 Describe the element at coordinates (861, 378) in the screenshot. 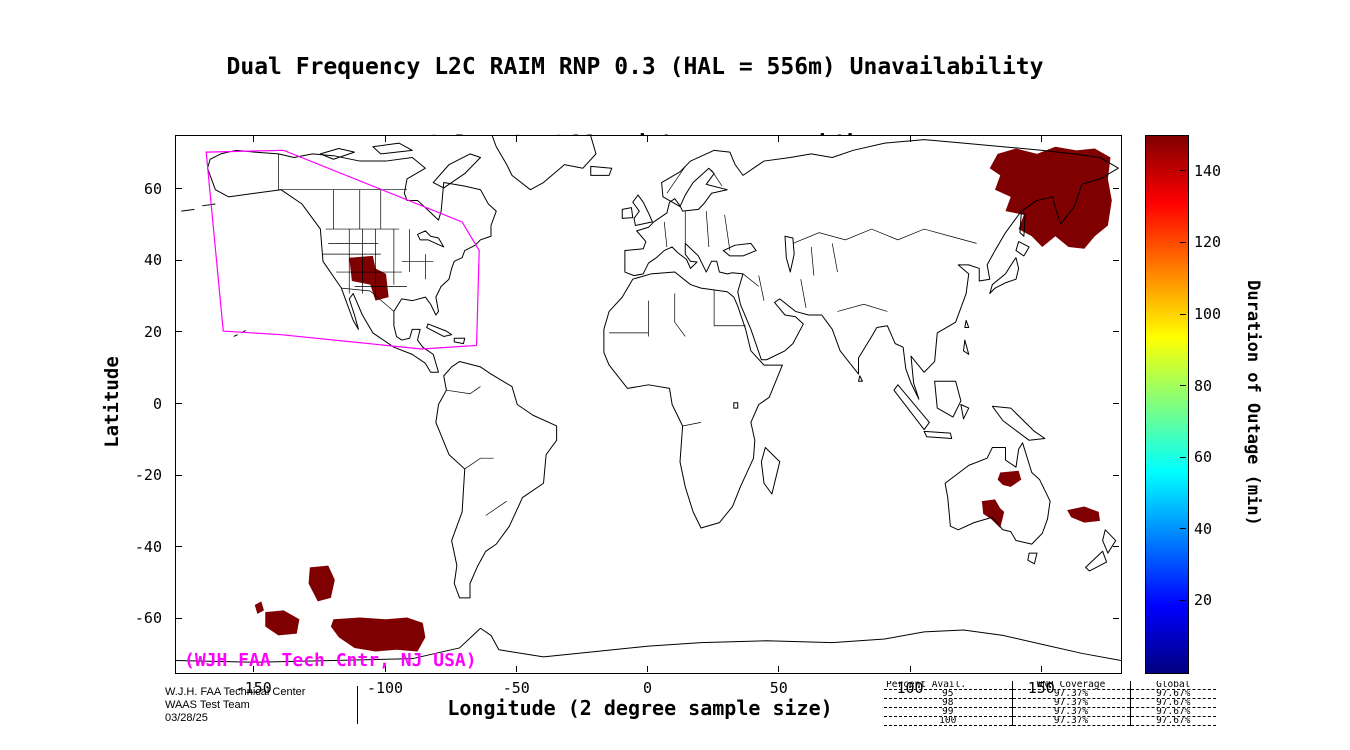

I see `coast-sri-lanka` at that location.